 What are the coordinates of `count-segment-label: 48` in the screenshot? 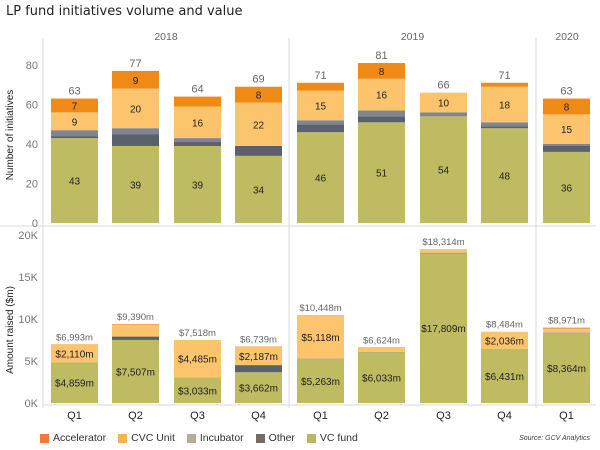 It's located at (505, 177).